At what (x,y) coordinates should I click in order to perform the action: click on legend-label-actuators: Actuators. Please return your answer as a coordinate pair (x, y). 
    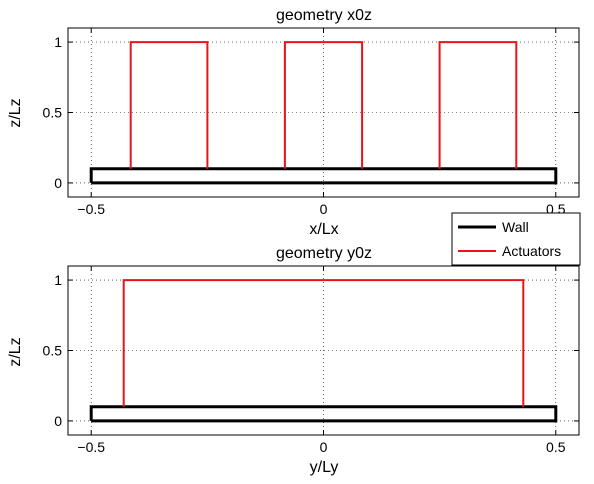
    Looking at the image, I should click on (531, 251).